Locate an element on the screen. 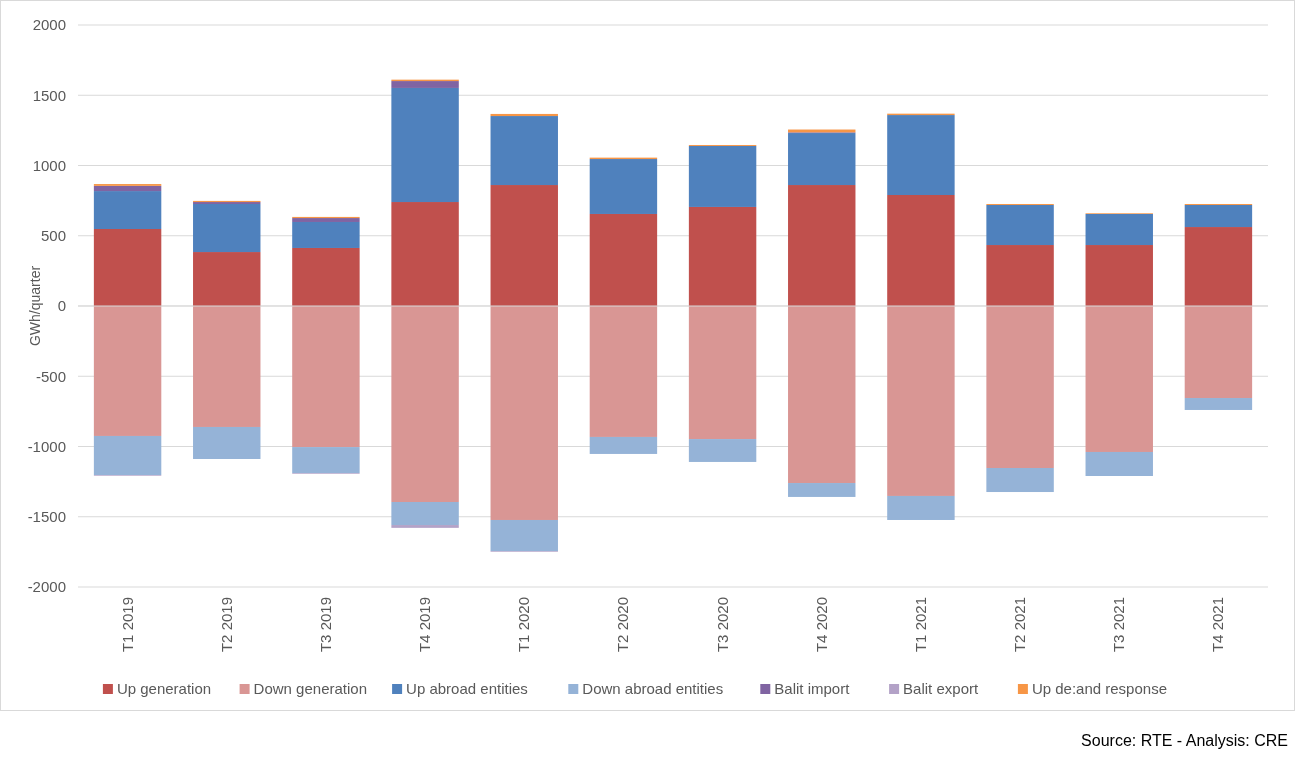  y-axis-title: GWh/quarter is located at coordinates (35, 306).